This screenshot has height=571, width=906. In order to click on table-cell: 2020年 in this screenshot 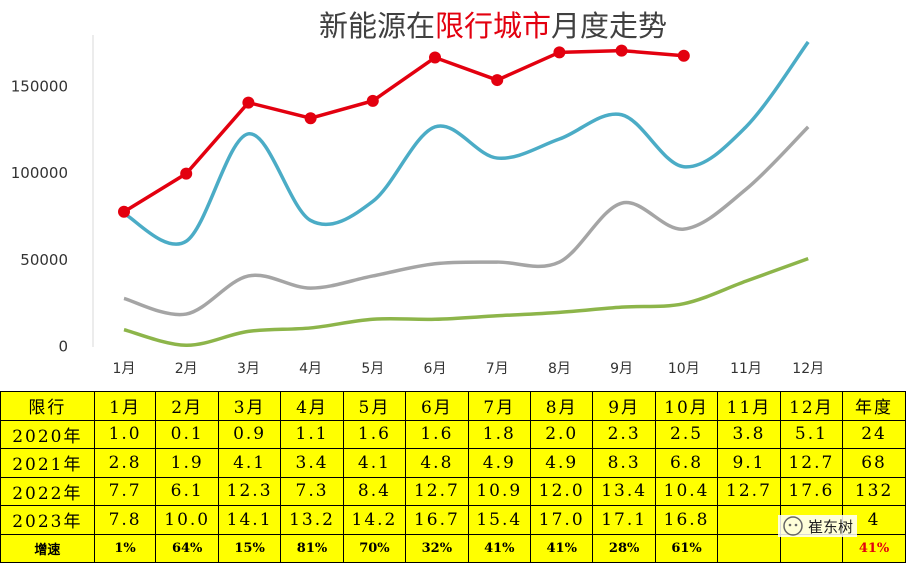, I will do `click(47, 434)`.